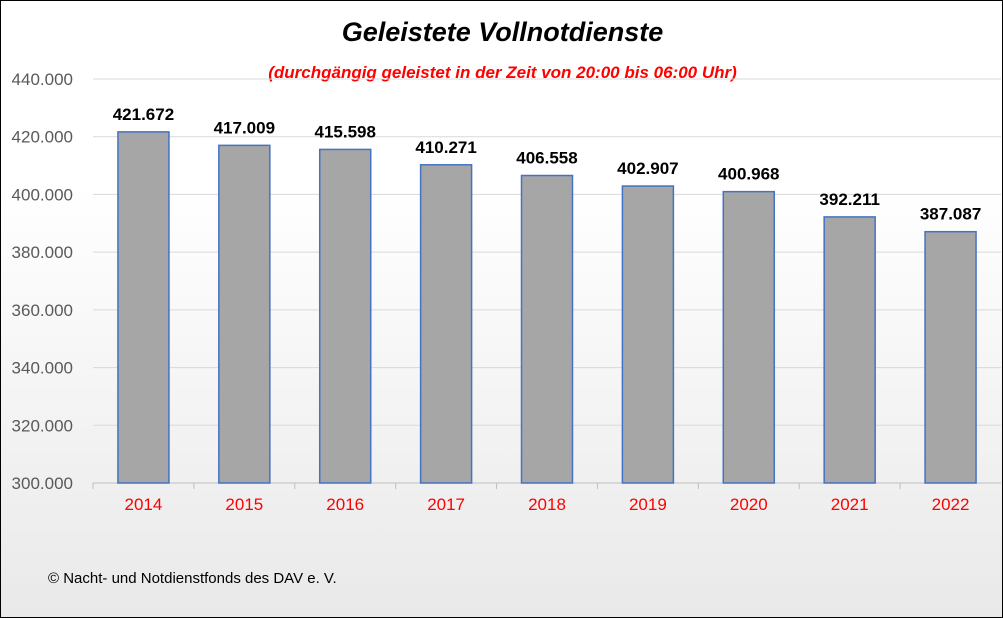 This screenshot has height=618, width=1003. What do you see at coordinates (849, 350) in the screenshot?
I see `bar-2021` at bounding box center [849, 350].